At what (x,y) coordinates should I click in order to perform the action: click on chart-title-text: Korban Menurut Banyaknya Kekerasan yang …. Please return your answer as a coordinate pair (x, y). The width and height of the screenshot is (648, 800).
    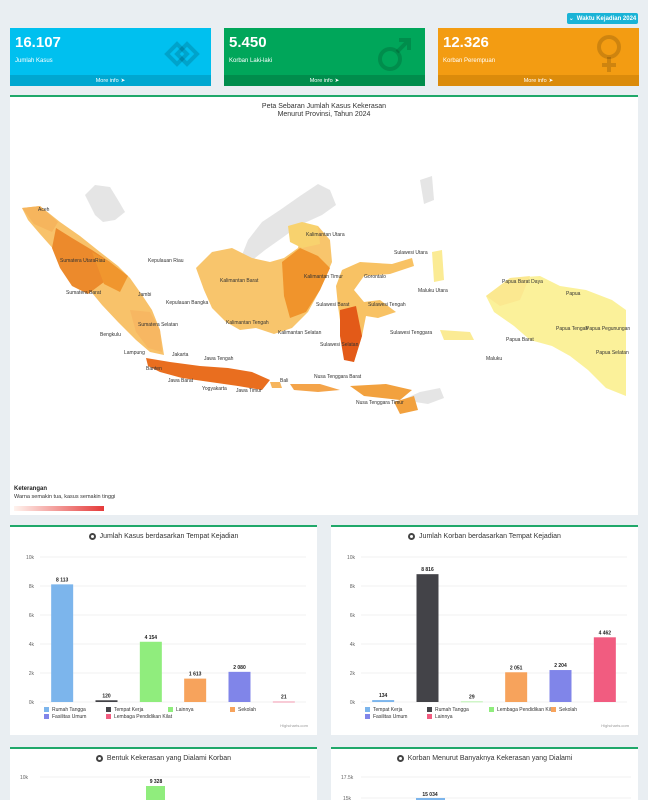
    Looking at the image, I should click on (490, 758).